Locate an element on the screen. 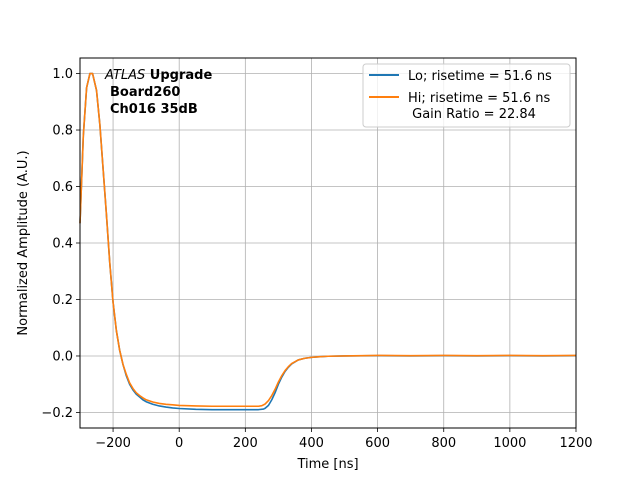  x-tick-label: 400 is located at coordinates (311, 443).